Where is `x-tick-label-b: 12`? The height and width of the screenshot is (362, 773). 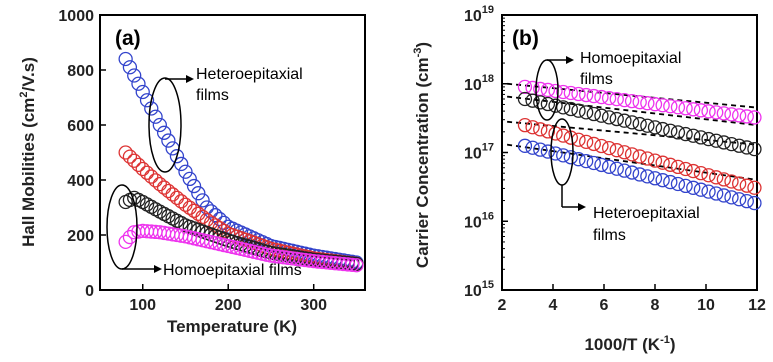 x-tick-label-b: 12 is located at coordinates (757, 305).